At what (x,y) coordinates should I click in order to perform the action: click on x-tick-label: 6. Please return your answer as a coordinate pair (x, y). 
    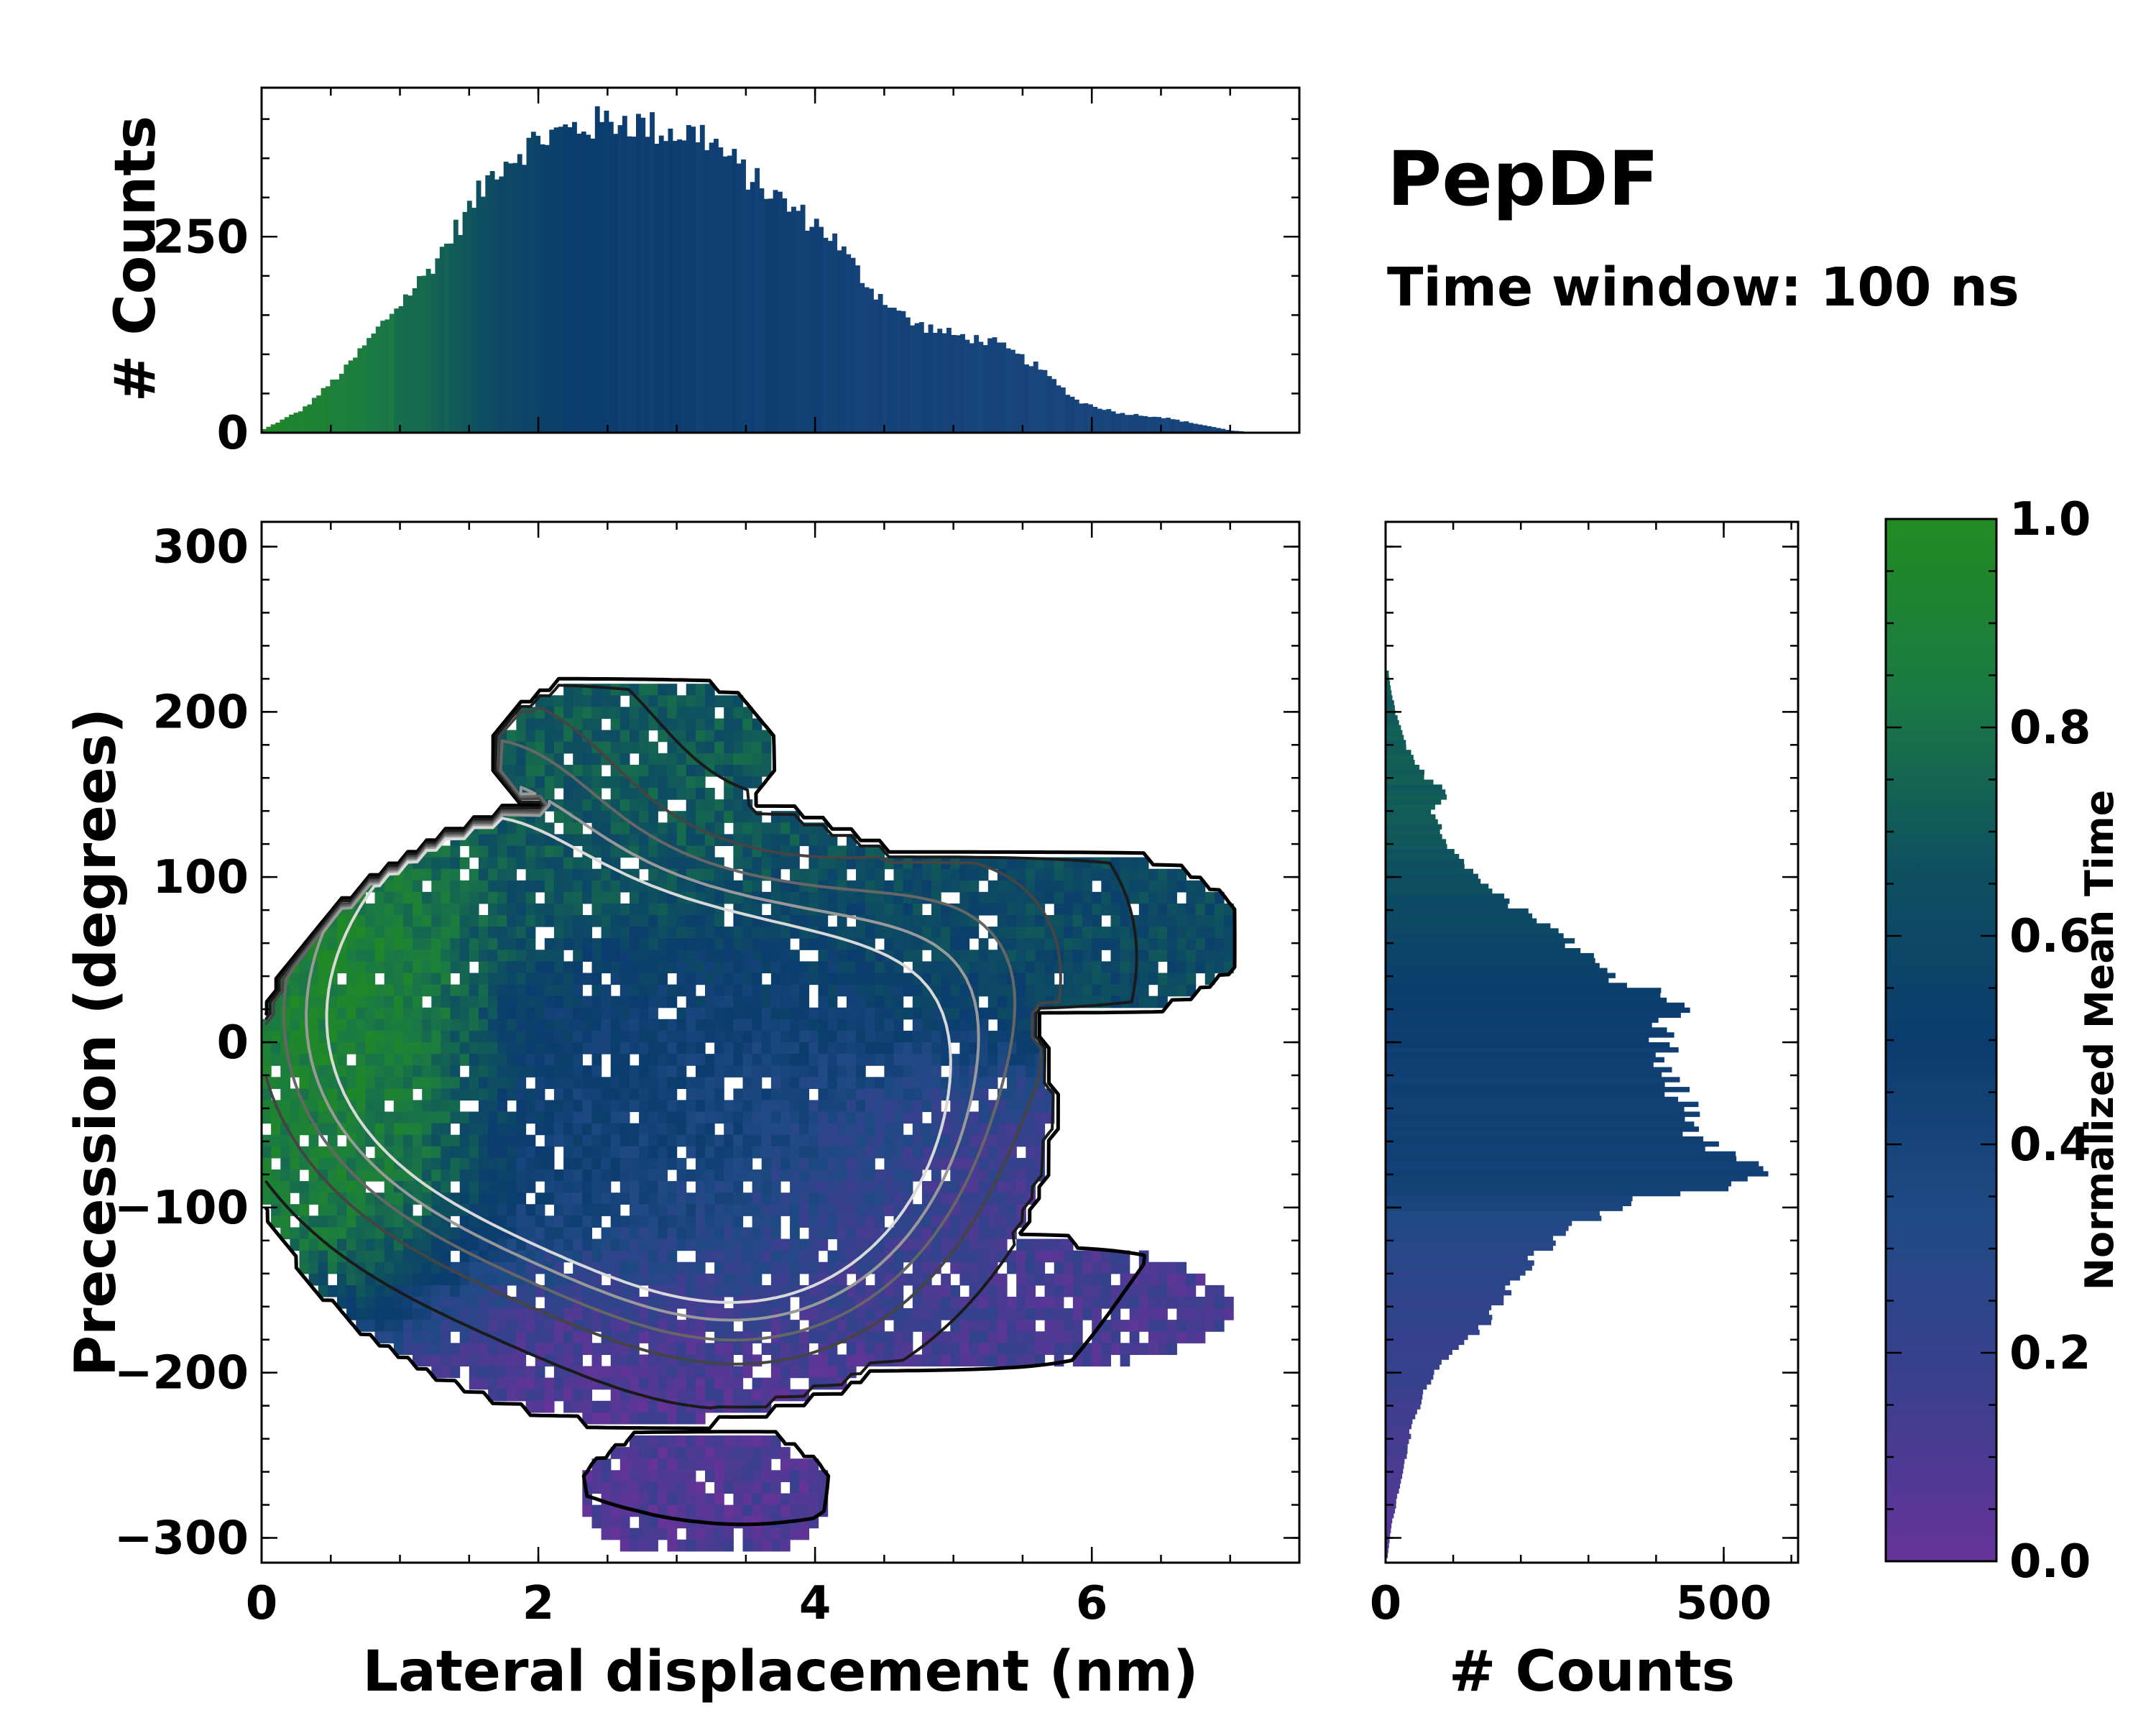
    Looking at the image, I should click on (1092, 1604).